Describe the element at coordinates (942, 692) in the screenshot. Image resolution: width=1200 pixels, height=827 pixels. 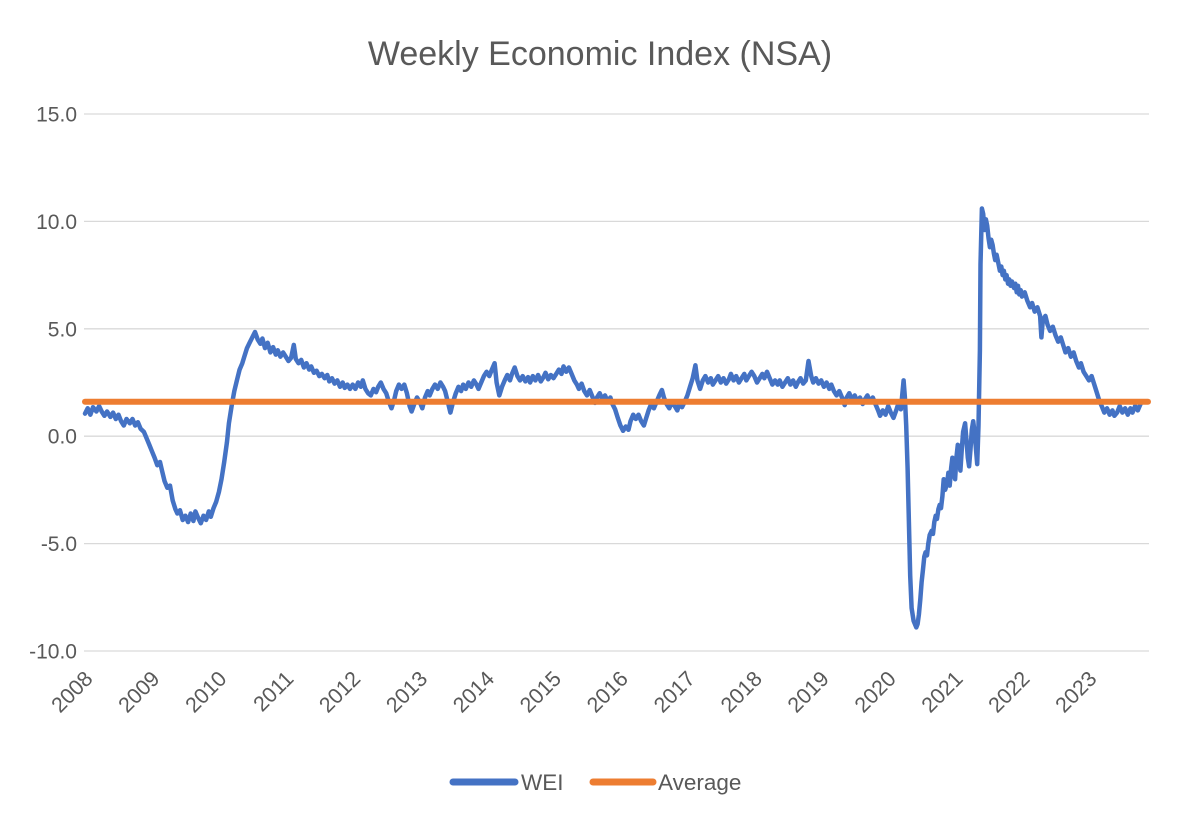
I see `x-axis-tick-label: 2021` at that location.